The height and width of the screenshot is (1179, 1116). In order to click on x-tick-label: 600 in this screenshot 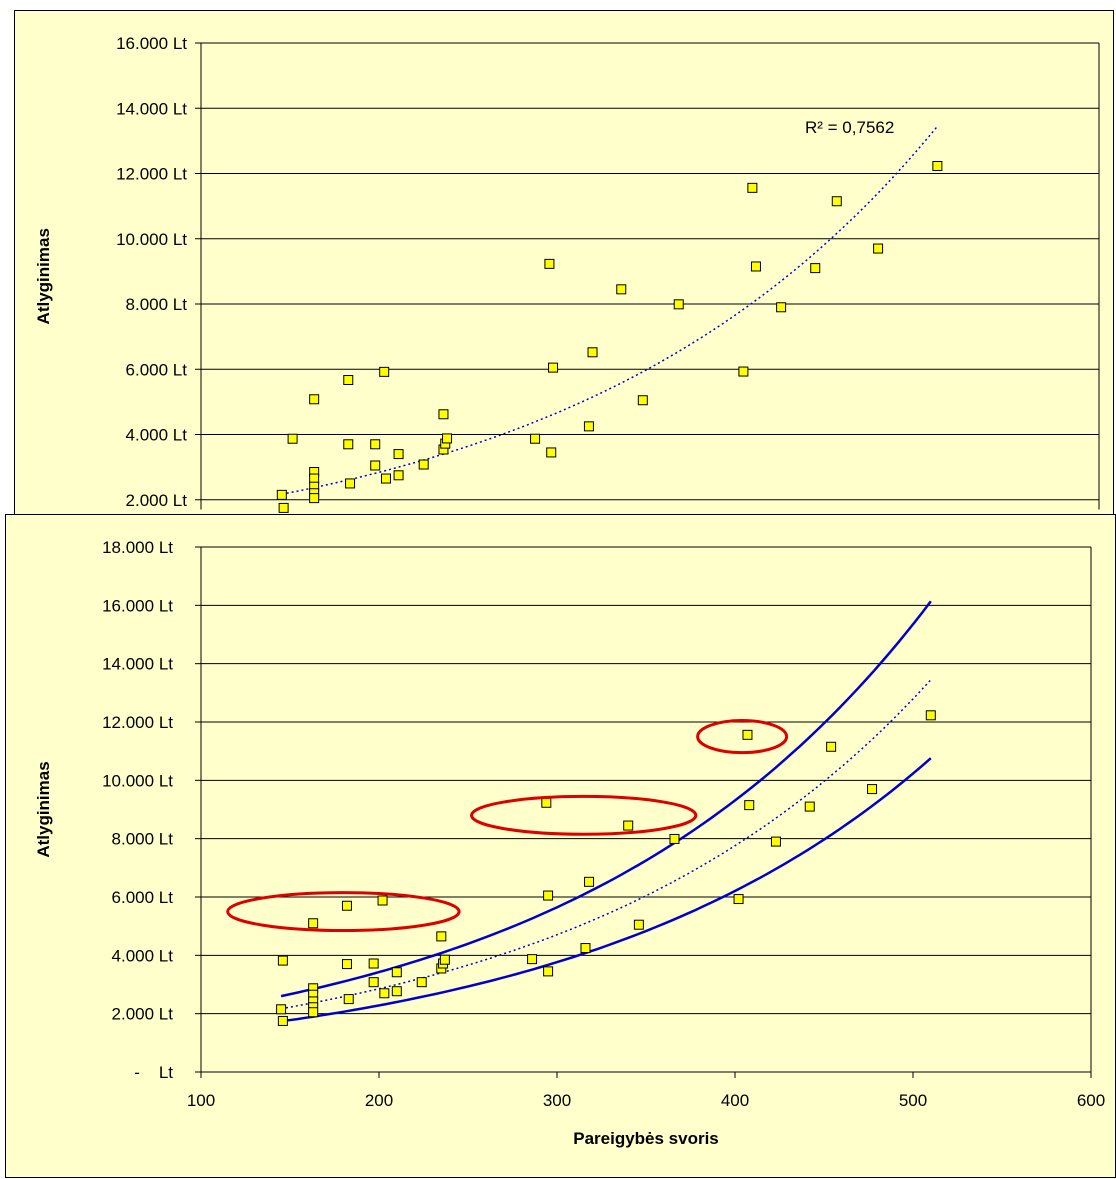, I will do `click(1091, 1100)`.